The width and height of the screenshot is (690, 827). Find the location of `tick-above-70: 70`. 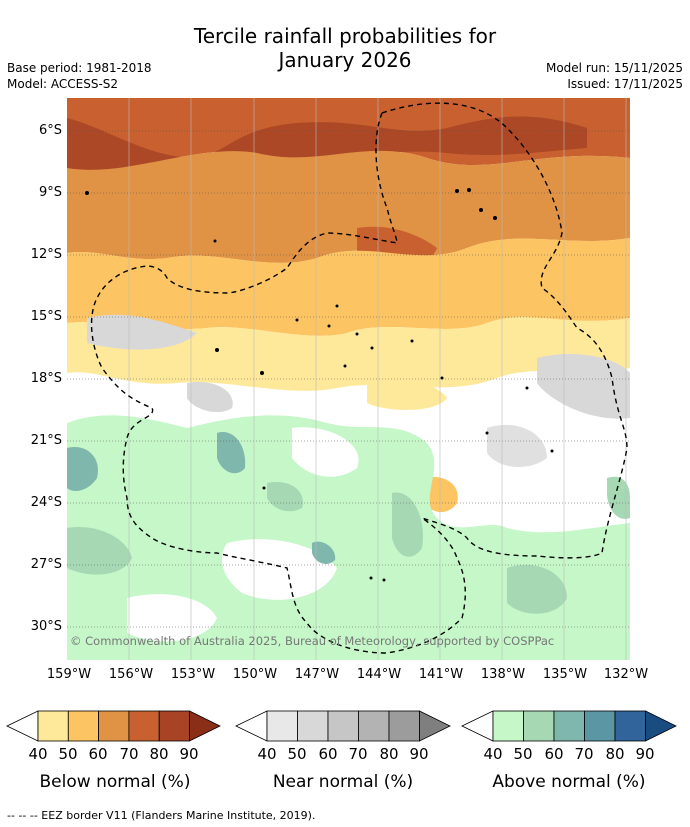

tick-above-70: 70 is located at coordinates (584, 754).